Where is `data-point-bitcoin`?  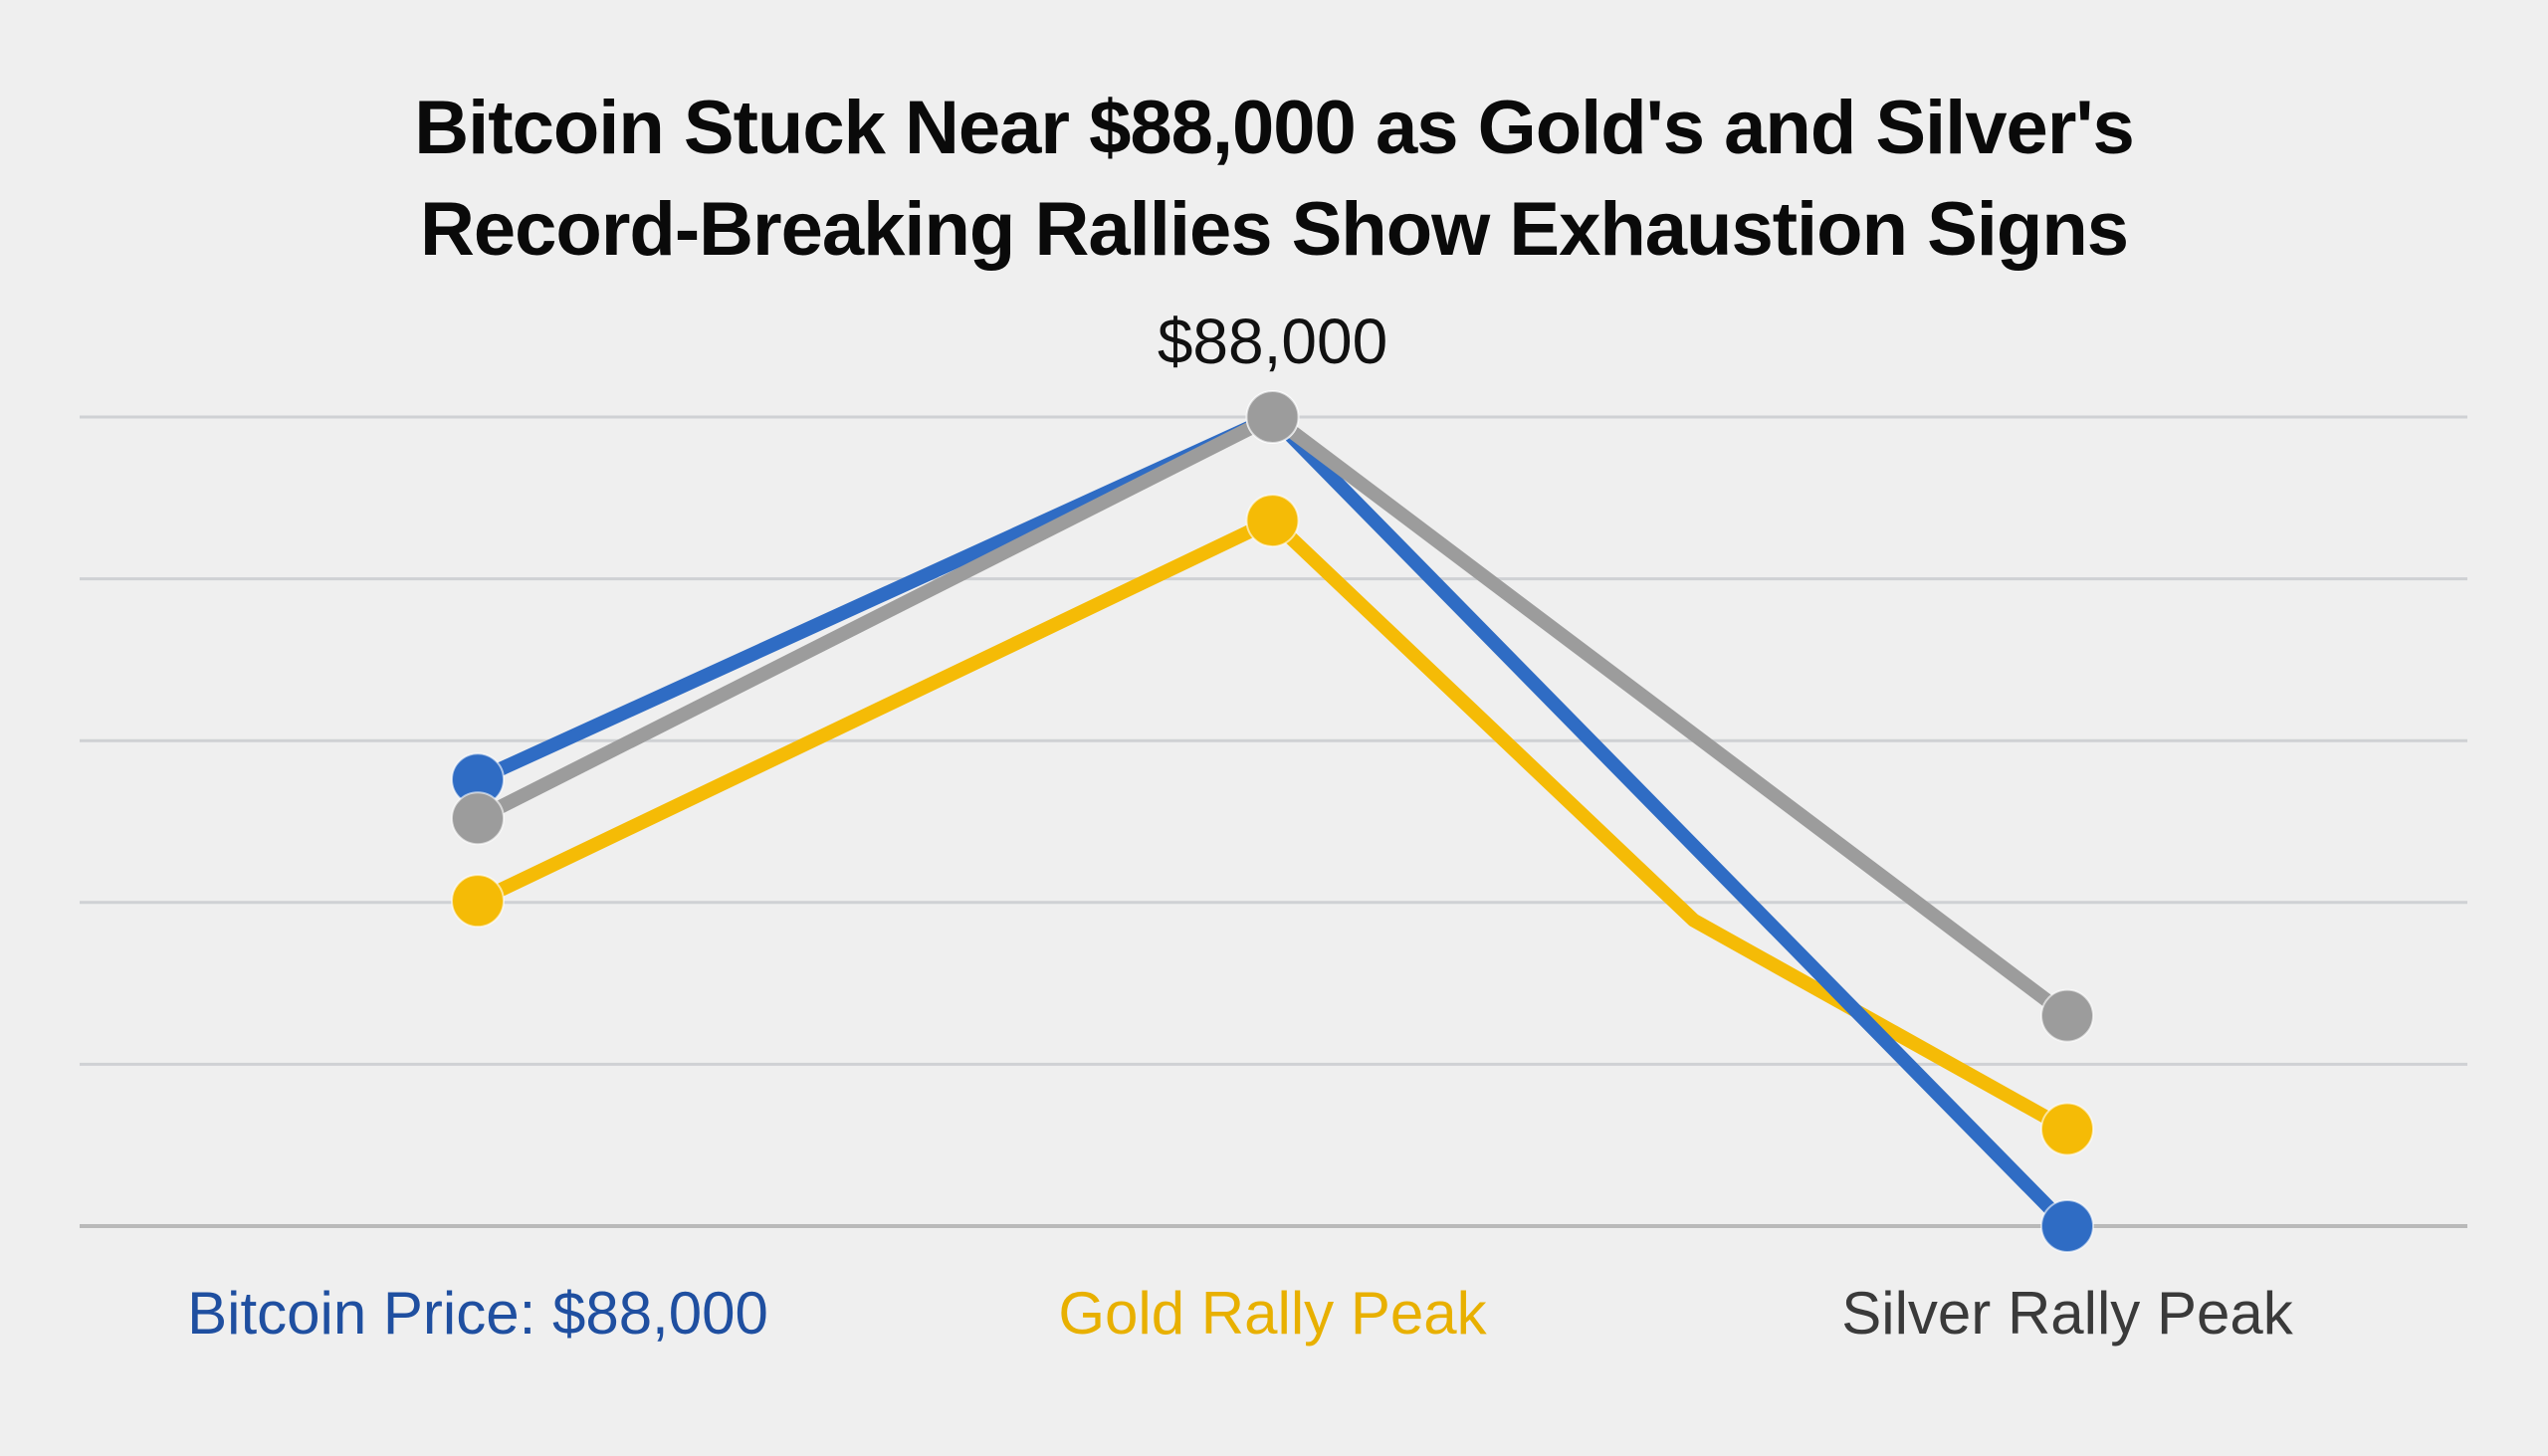
data-point-bitcoin is located at coordinates (2067, 1226).